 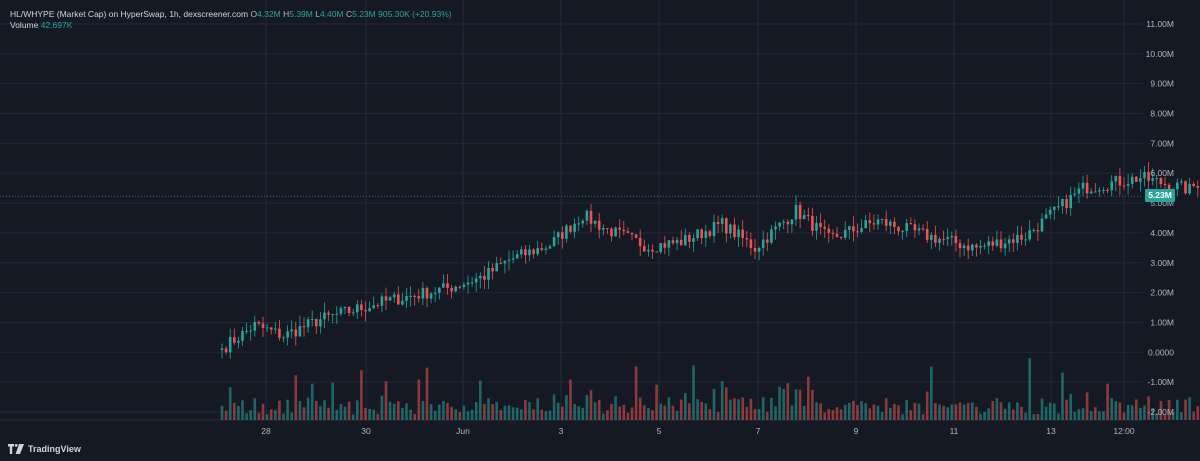 I want to click on volume-label: Volume, so click(x=24, y=25).